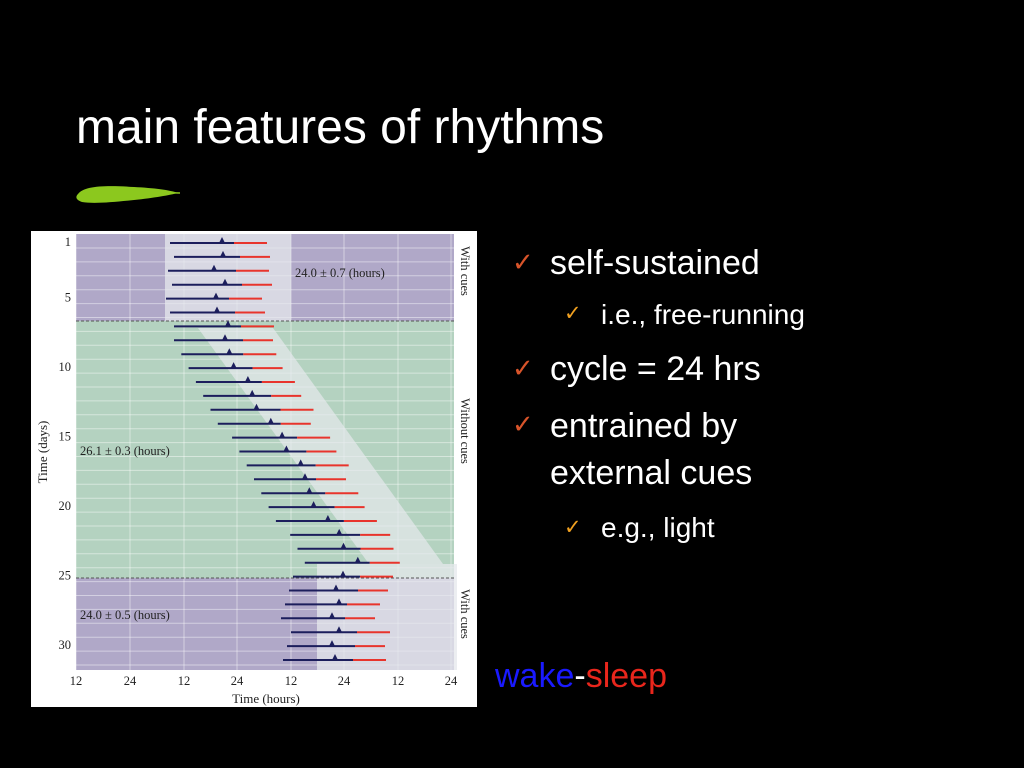 Image resolution: width=1024 pixels, height=768 pixels. What do you see at coordinates (465, 431) in the screenshot?
I see `section-label: Without cues` at bounding box center [465, 431].